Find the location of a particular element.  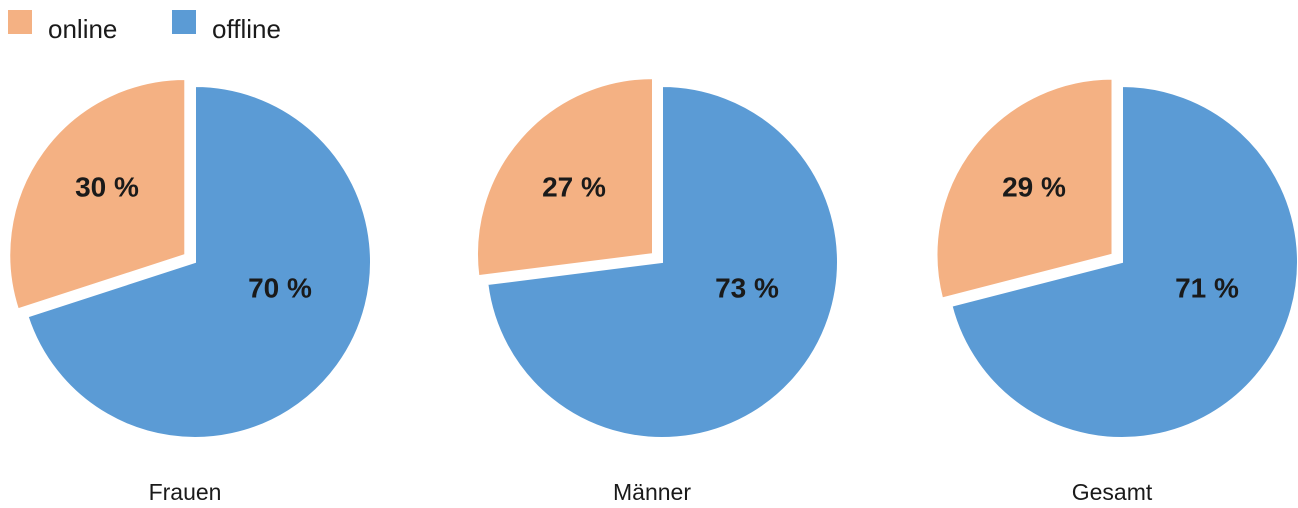

value-label: 71 % is located at coordinates (1207, 287).